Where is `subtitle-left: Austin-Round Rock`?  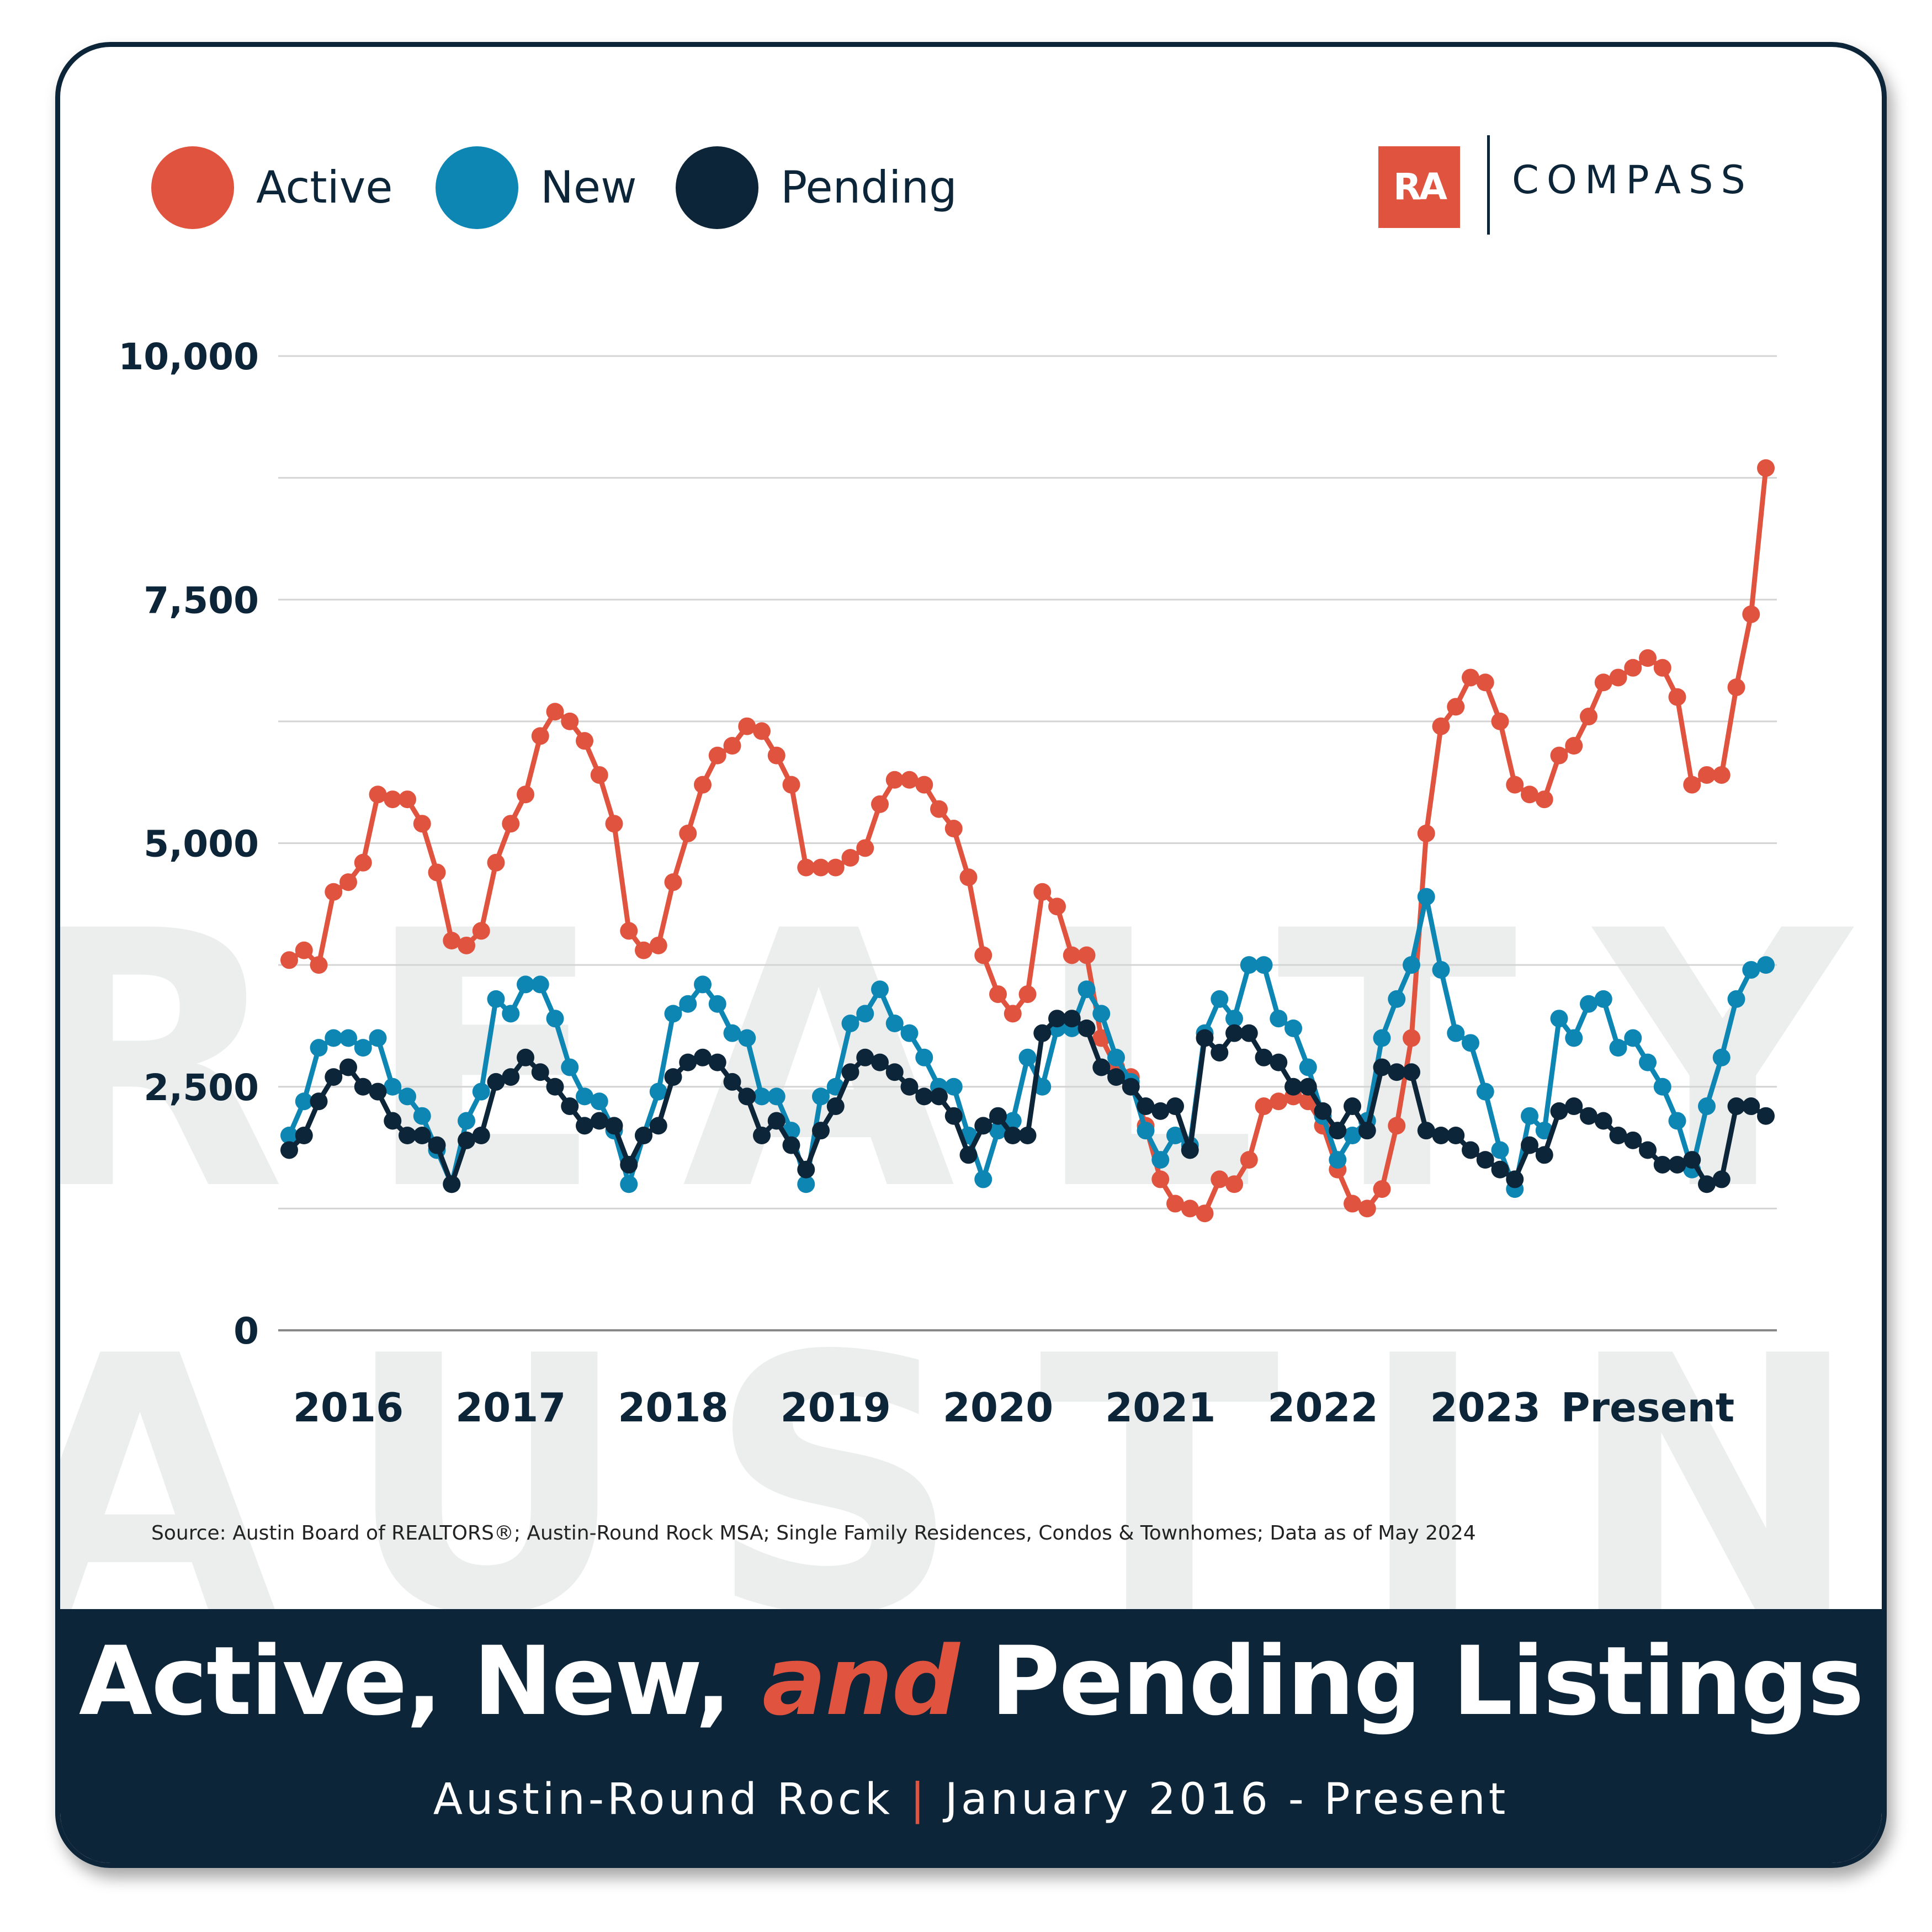 subtitle-left: Austin-Round Rock is located at coordinates (664, 1800).